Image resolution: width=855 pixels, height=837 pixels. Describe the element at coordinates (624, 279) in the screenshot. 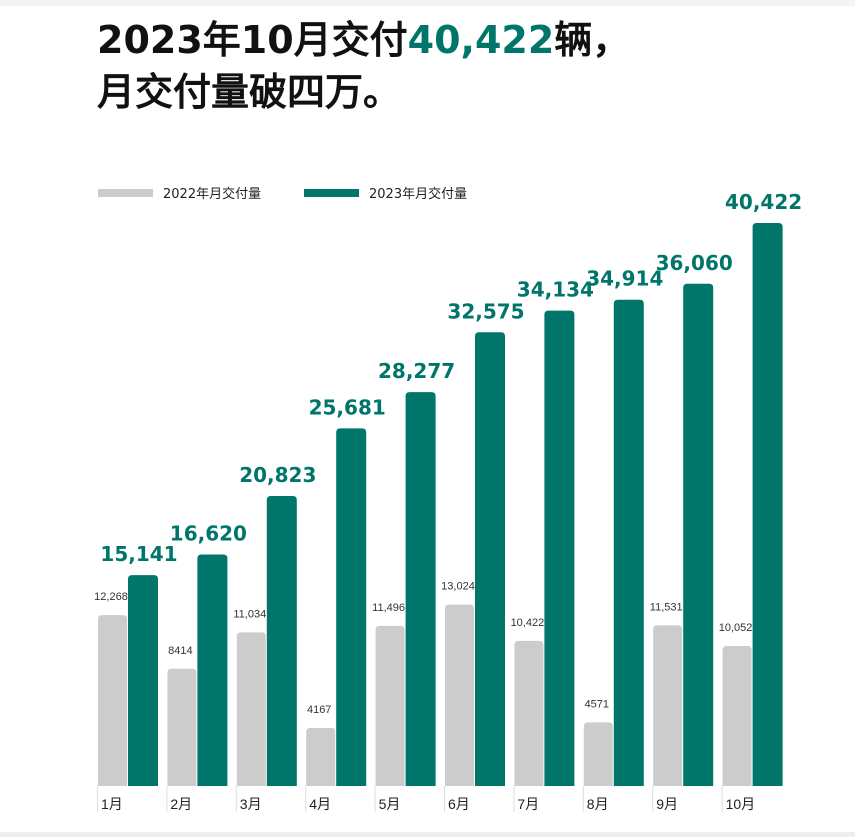

I see `data-label-2023: 34,914` at that location.